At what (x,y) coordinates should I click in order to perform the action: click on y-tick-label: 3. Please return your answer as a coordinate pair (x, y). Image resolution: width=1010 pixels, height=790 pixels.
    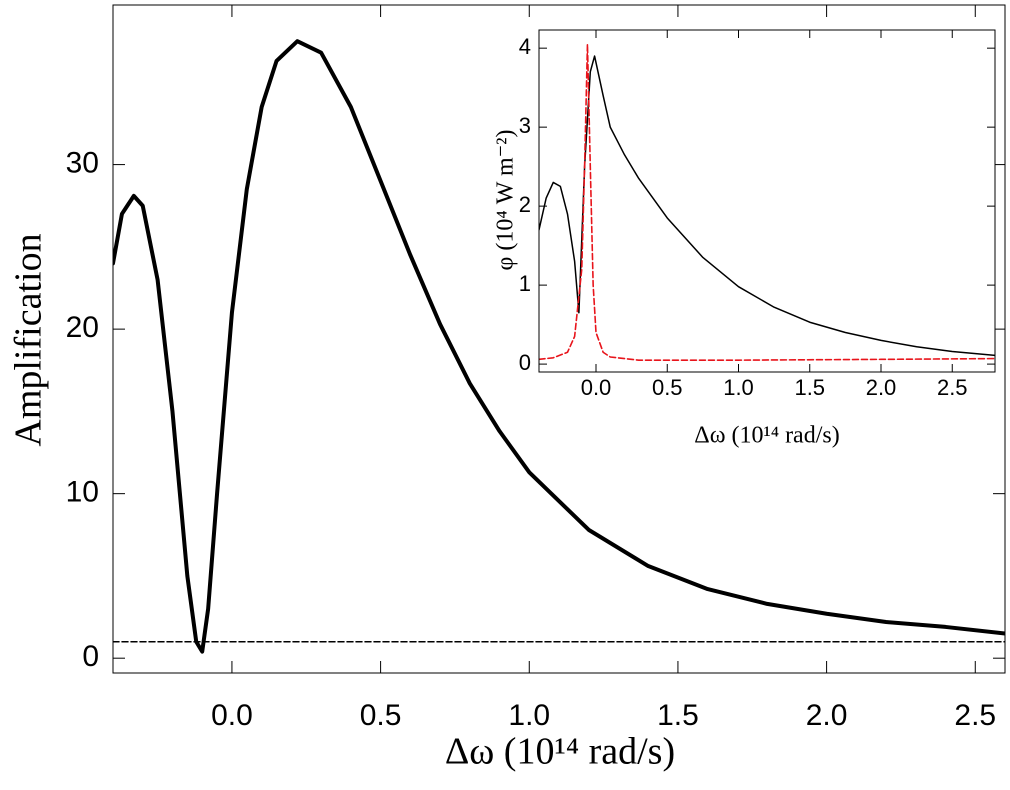
    Looking at the image, I should click on (525, 125).